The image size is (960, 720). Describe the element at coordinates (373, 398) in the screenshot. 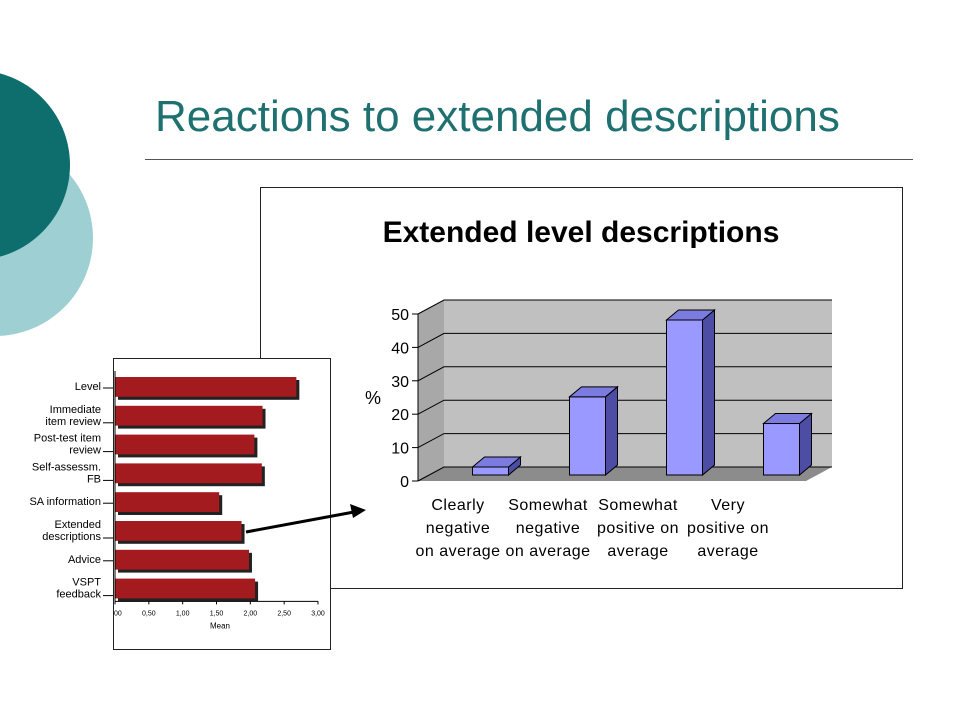

I see `y-axis-label: %` at that location.